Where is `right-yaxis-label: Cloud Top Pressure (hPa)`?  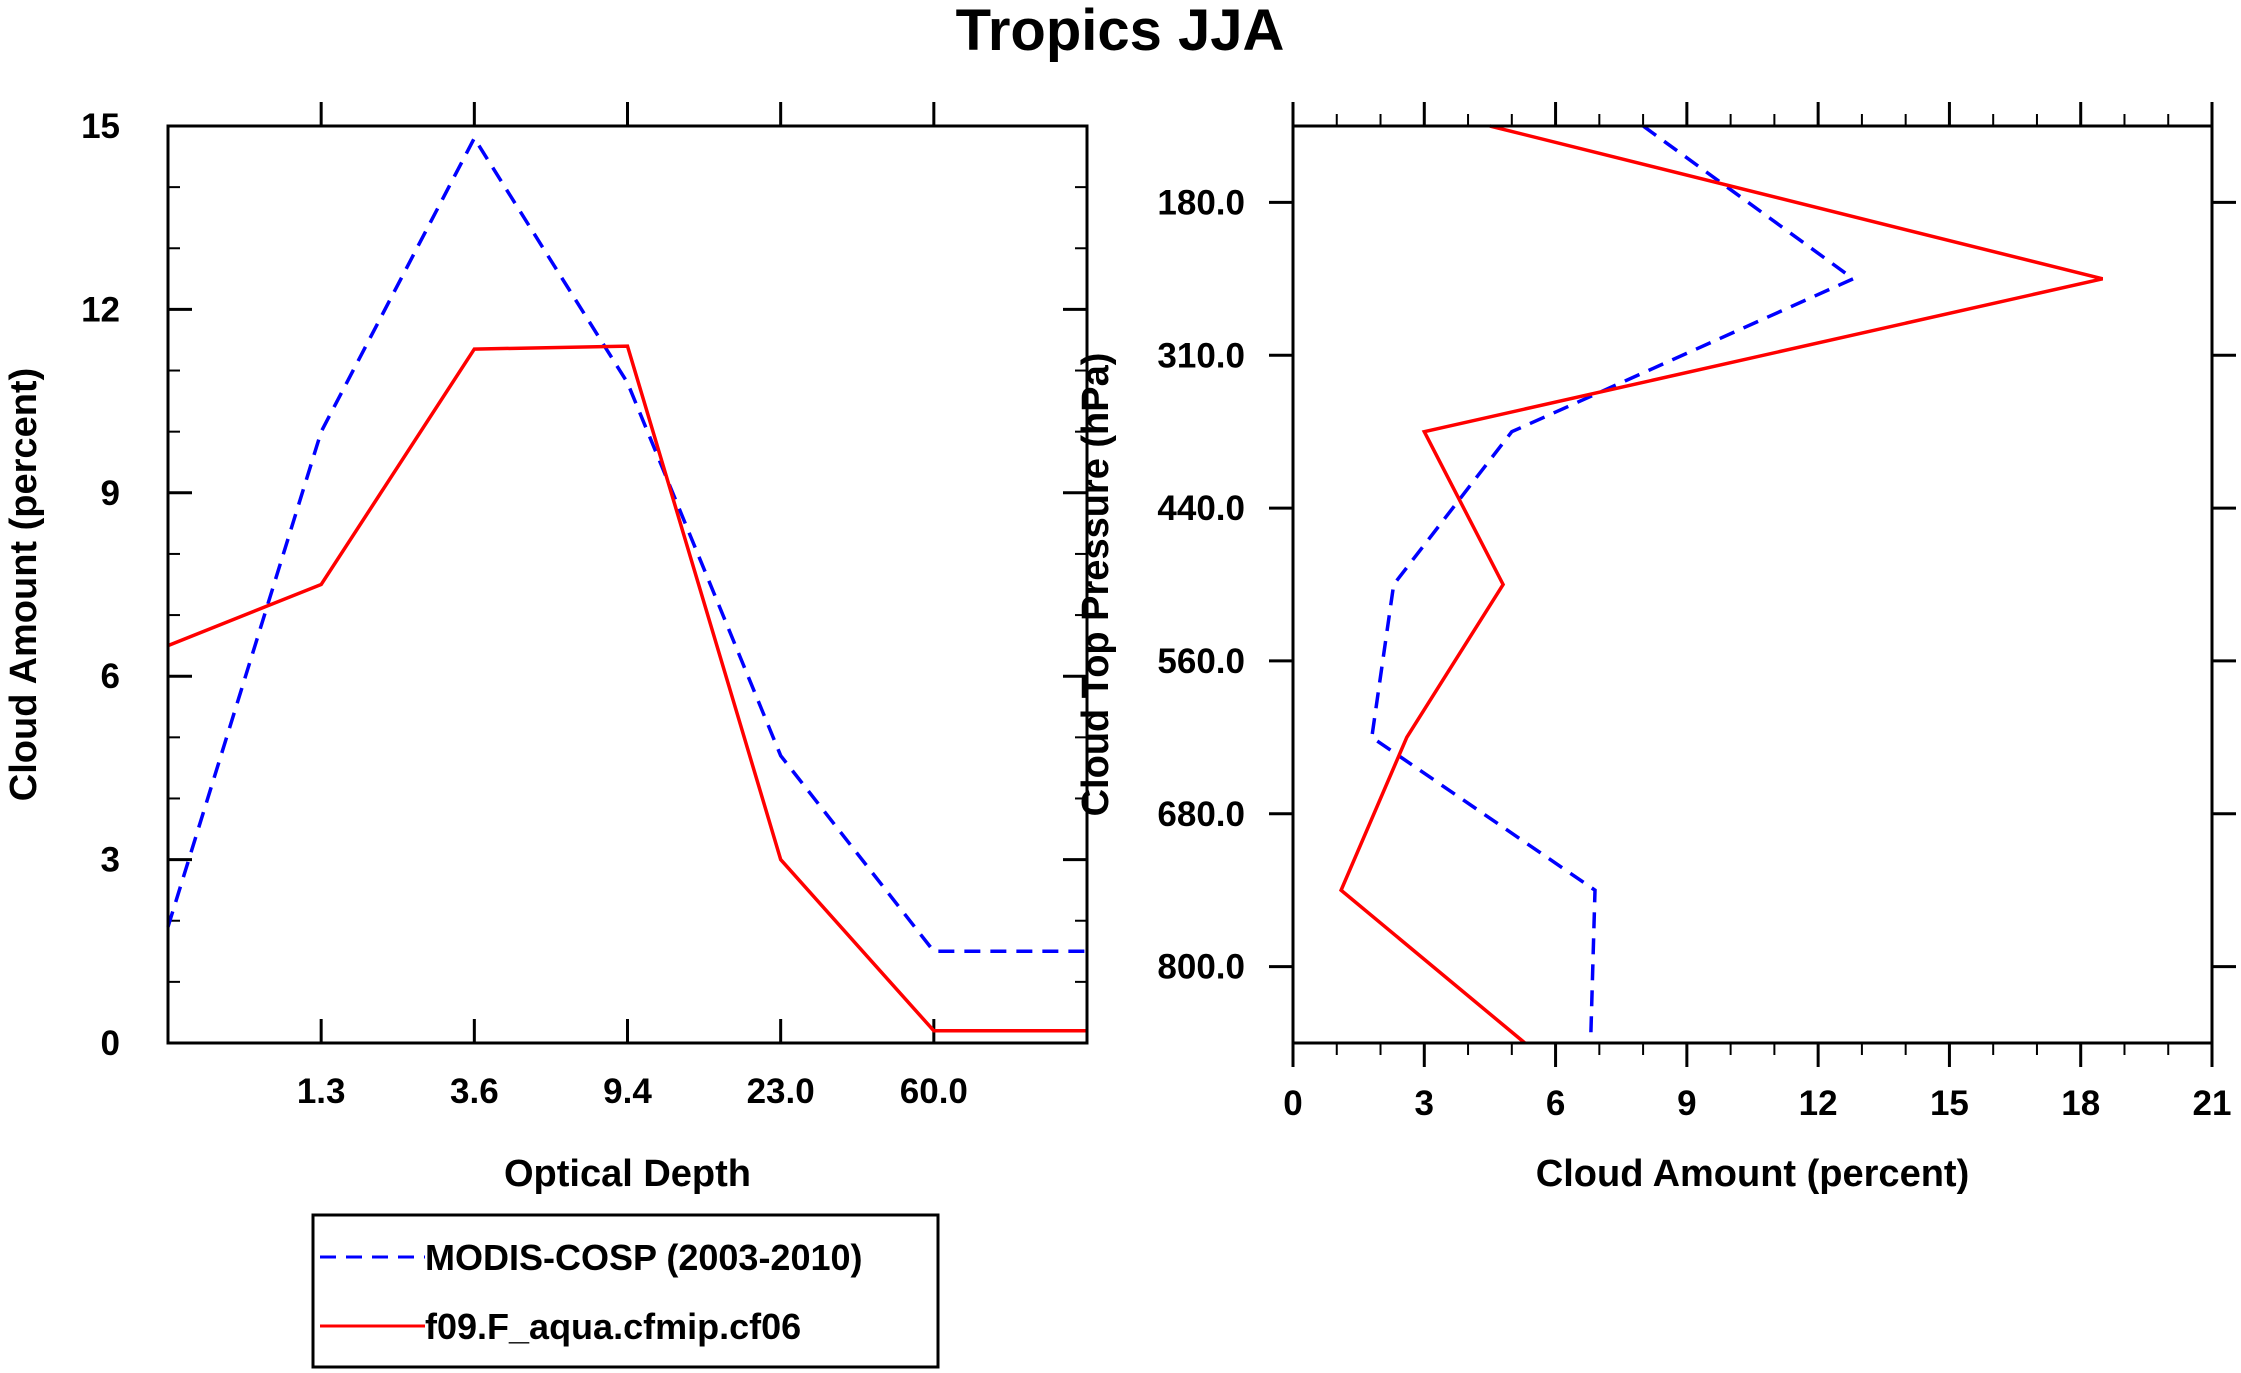 right-yaxis-label: Cloud Top Pressure (hPa) is located at coordinates (1096, 585).